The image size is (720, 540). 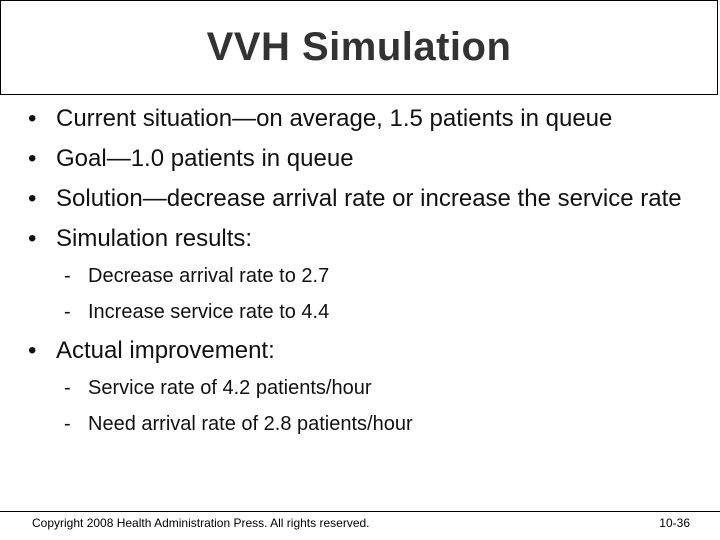 What do you see at coordinates (230, 388) in the screenshot?
I see `sub-bullet-text: Service rate of 4.2 patients/hour` at bounding box center [230, 388].